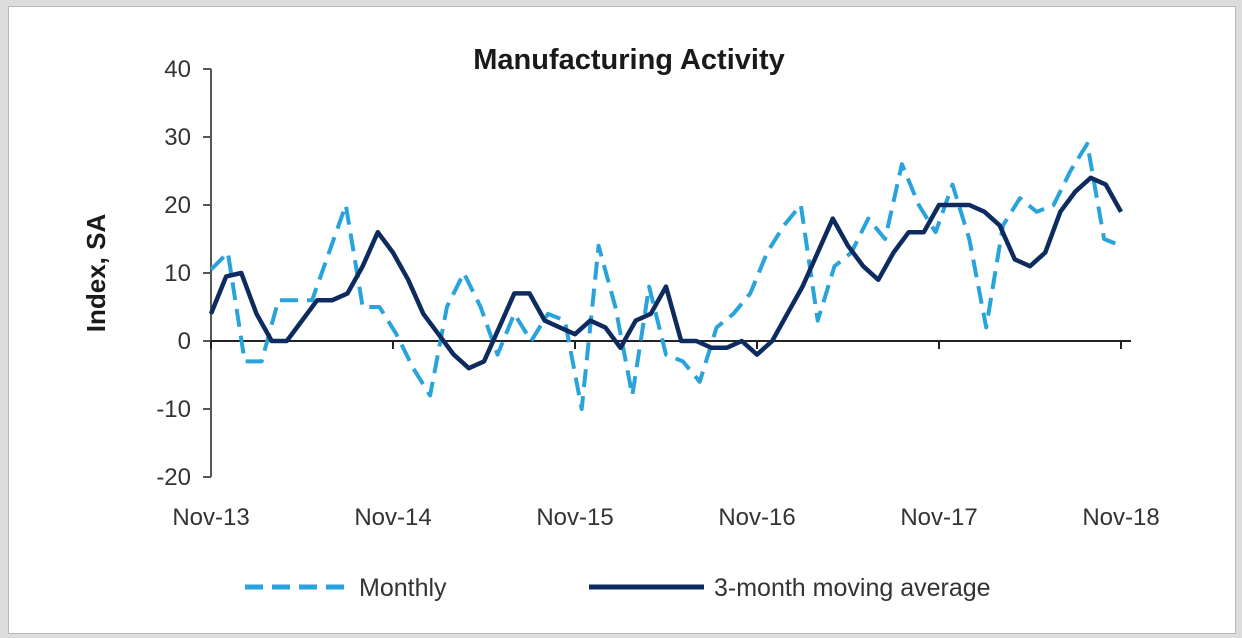  Describe the element at coordinates (852, 588) in the screenshot. I see `legend-average-label: 3-month moving average` at that location.